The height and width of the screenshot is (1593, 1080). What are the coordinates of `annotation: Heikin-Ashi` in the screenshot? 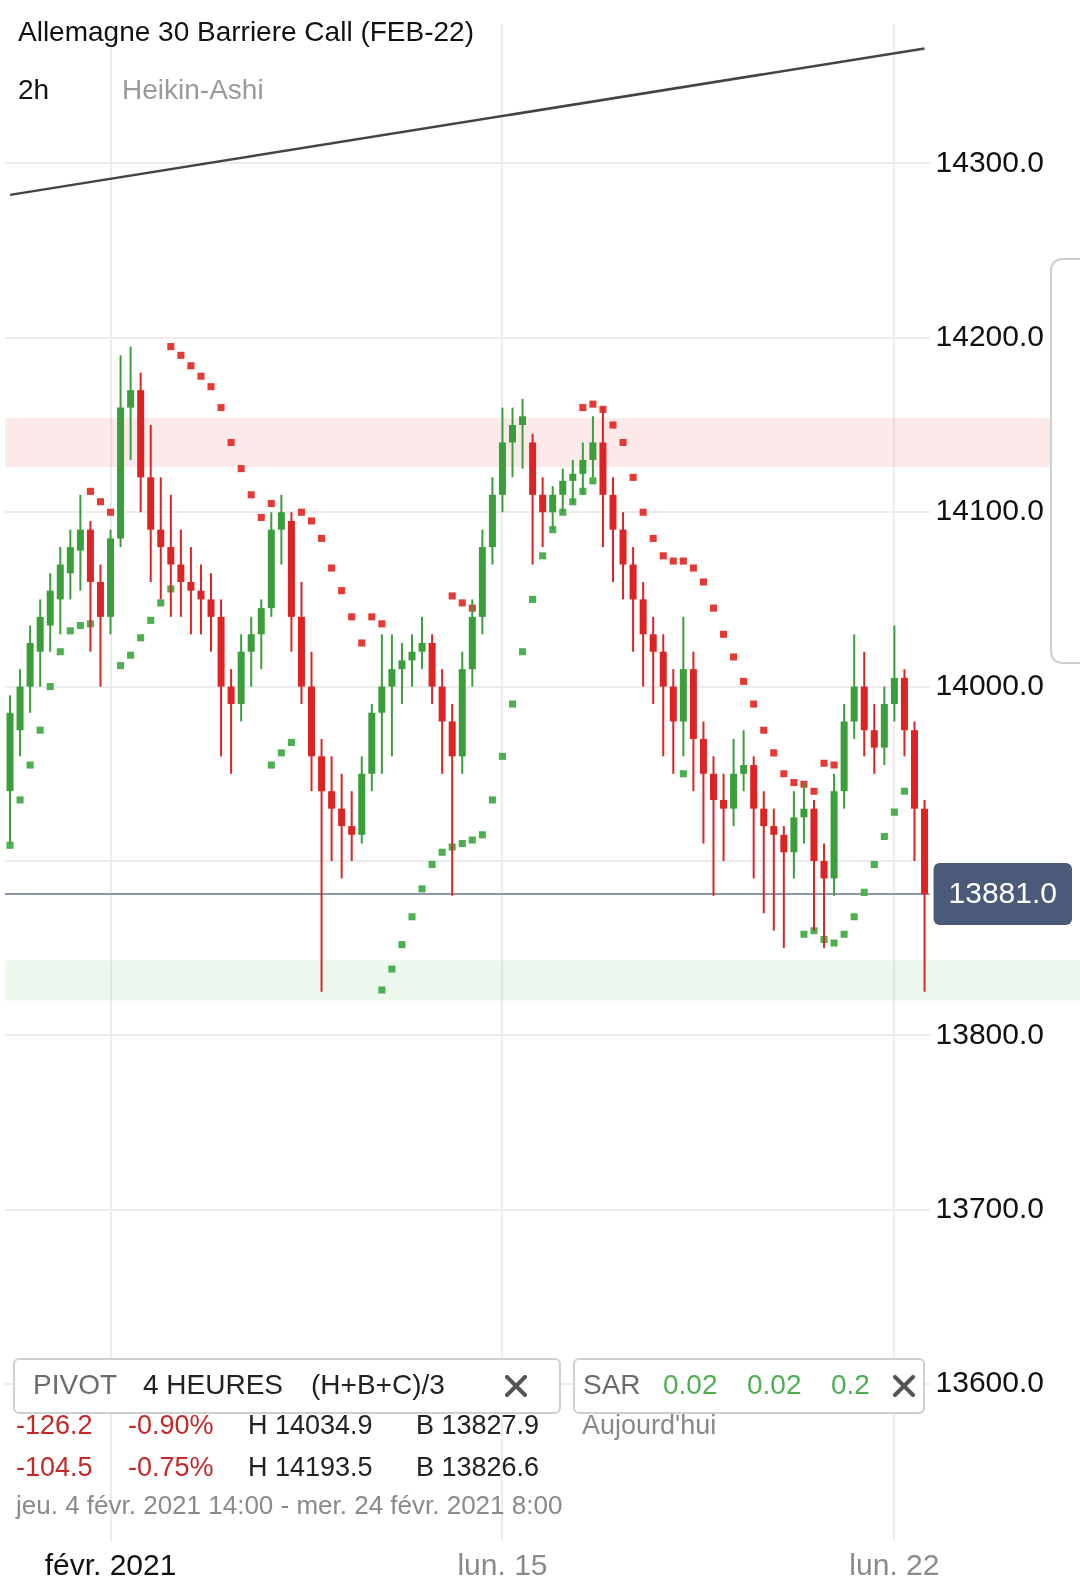 It's located at (193, 90).